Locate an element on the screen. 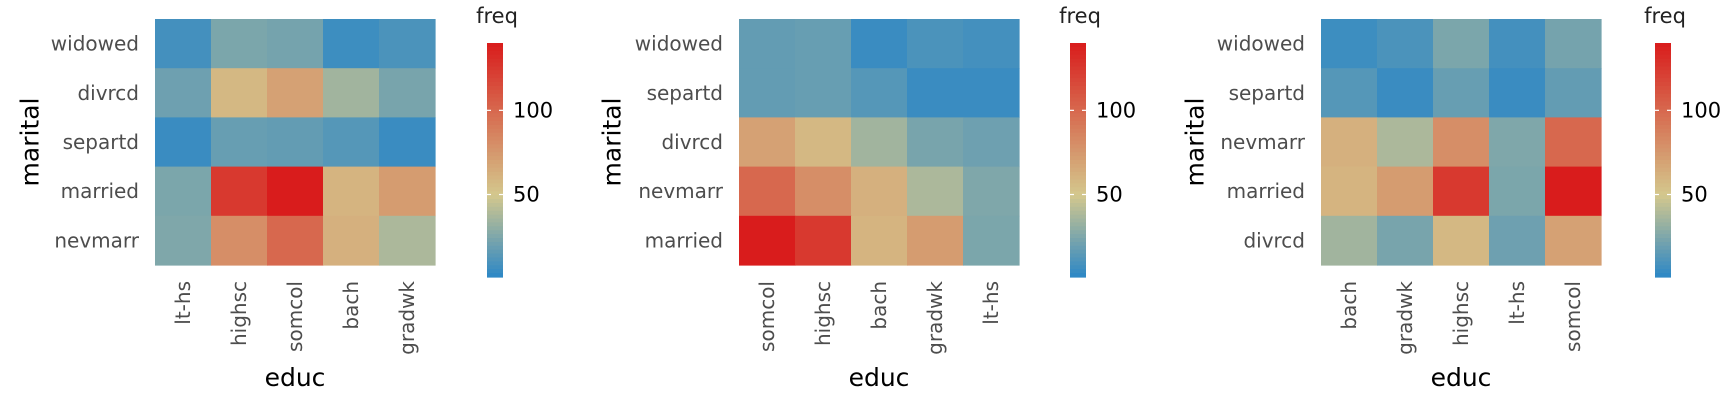 This screenshot has height=403, width=1728. x-tick-label: highsc is located at coordinates (239, 313).